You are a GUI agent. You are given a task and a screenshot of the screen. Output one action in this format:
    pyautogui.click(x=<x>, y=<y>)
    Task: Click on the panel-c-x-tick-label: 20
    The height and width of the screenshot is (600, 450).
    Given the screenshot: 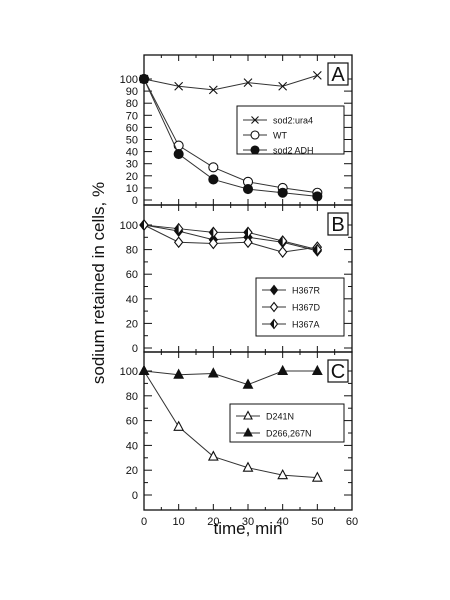 What is the action you would take?
    pyautogui.click(x=213, y=522)
    